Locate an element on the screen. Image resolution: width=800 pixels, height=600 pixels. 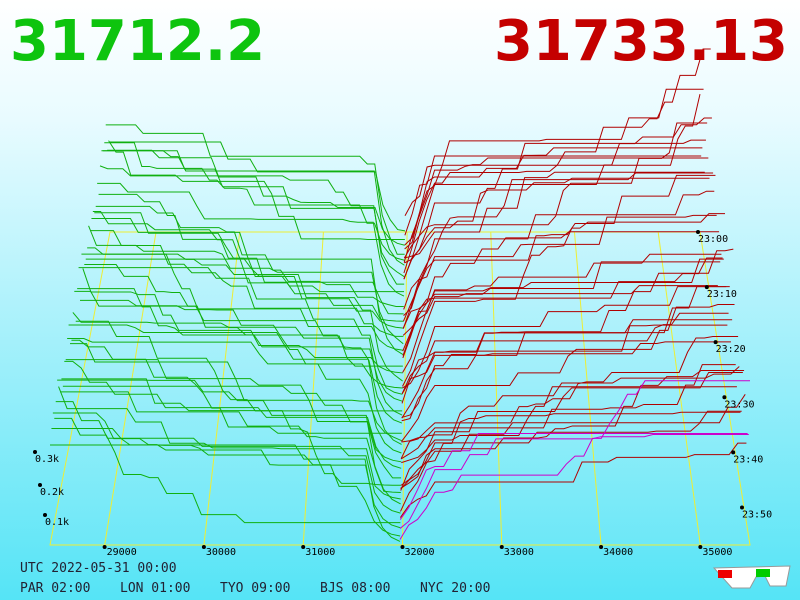
time-label: 23:40 is located at coordinates (748, 459).